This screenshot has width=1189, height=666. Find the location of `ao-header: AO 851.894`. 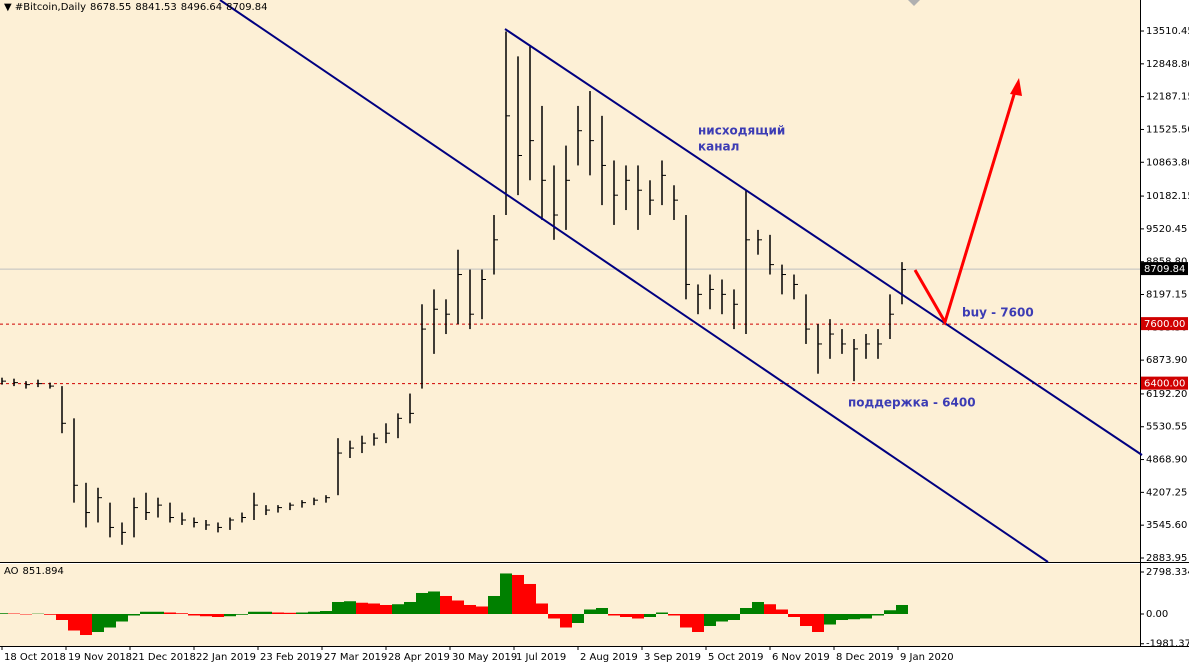

ao-header: AO 851.894 is located at coordinates (34, 571).